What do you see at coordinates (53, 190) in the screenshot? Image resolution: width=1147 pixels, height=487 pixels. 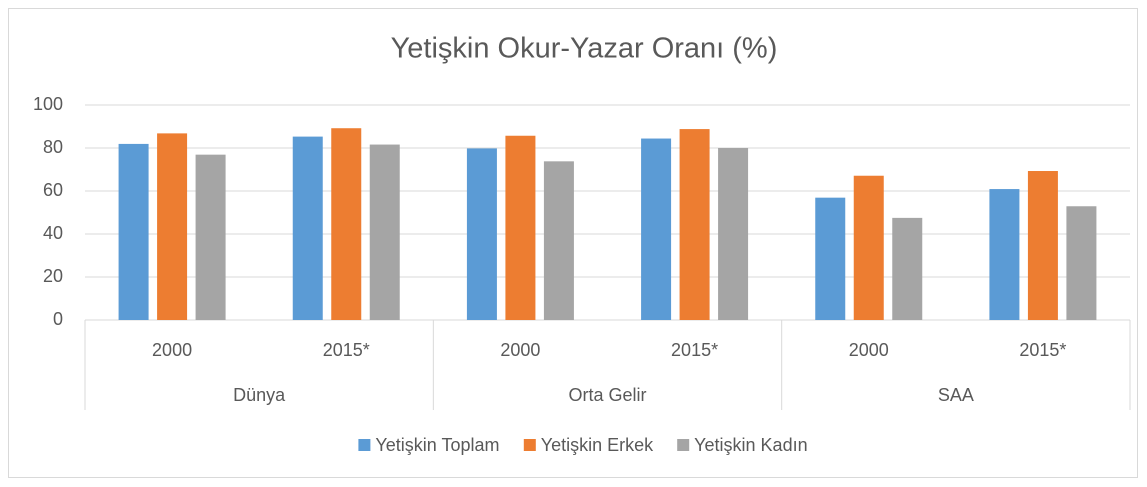 I see `y-tick-label: 60` at bounding box center [53, 190].